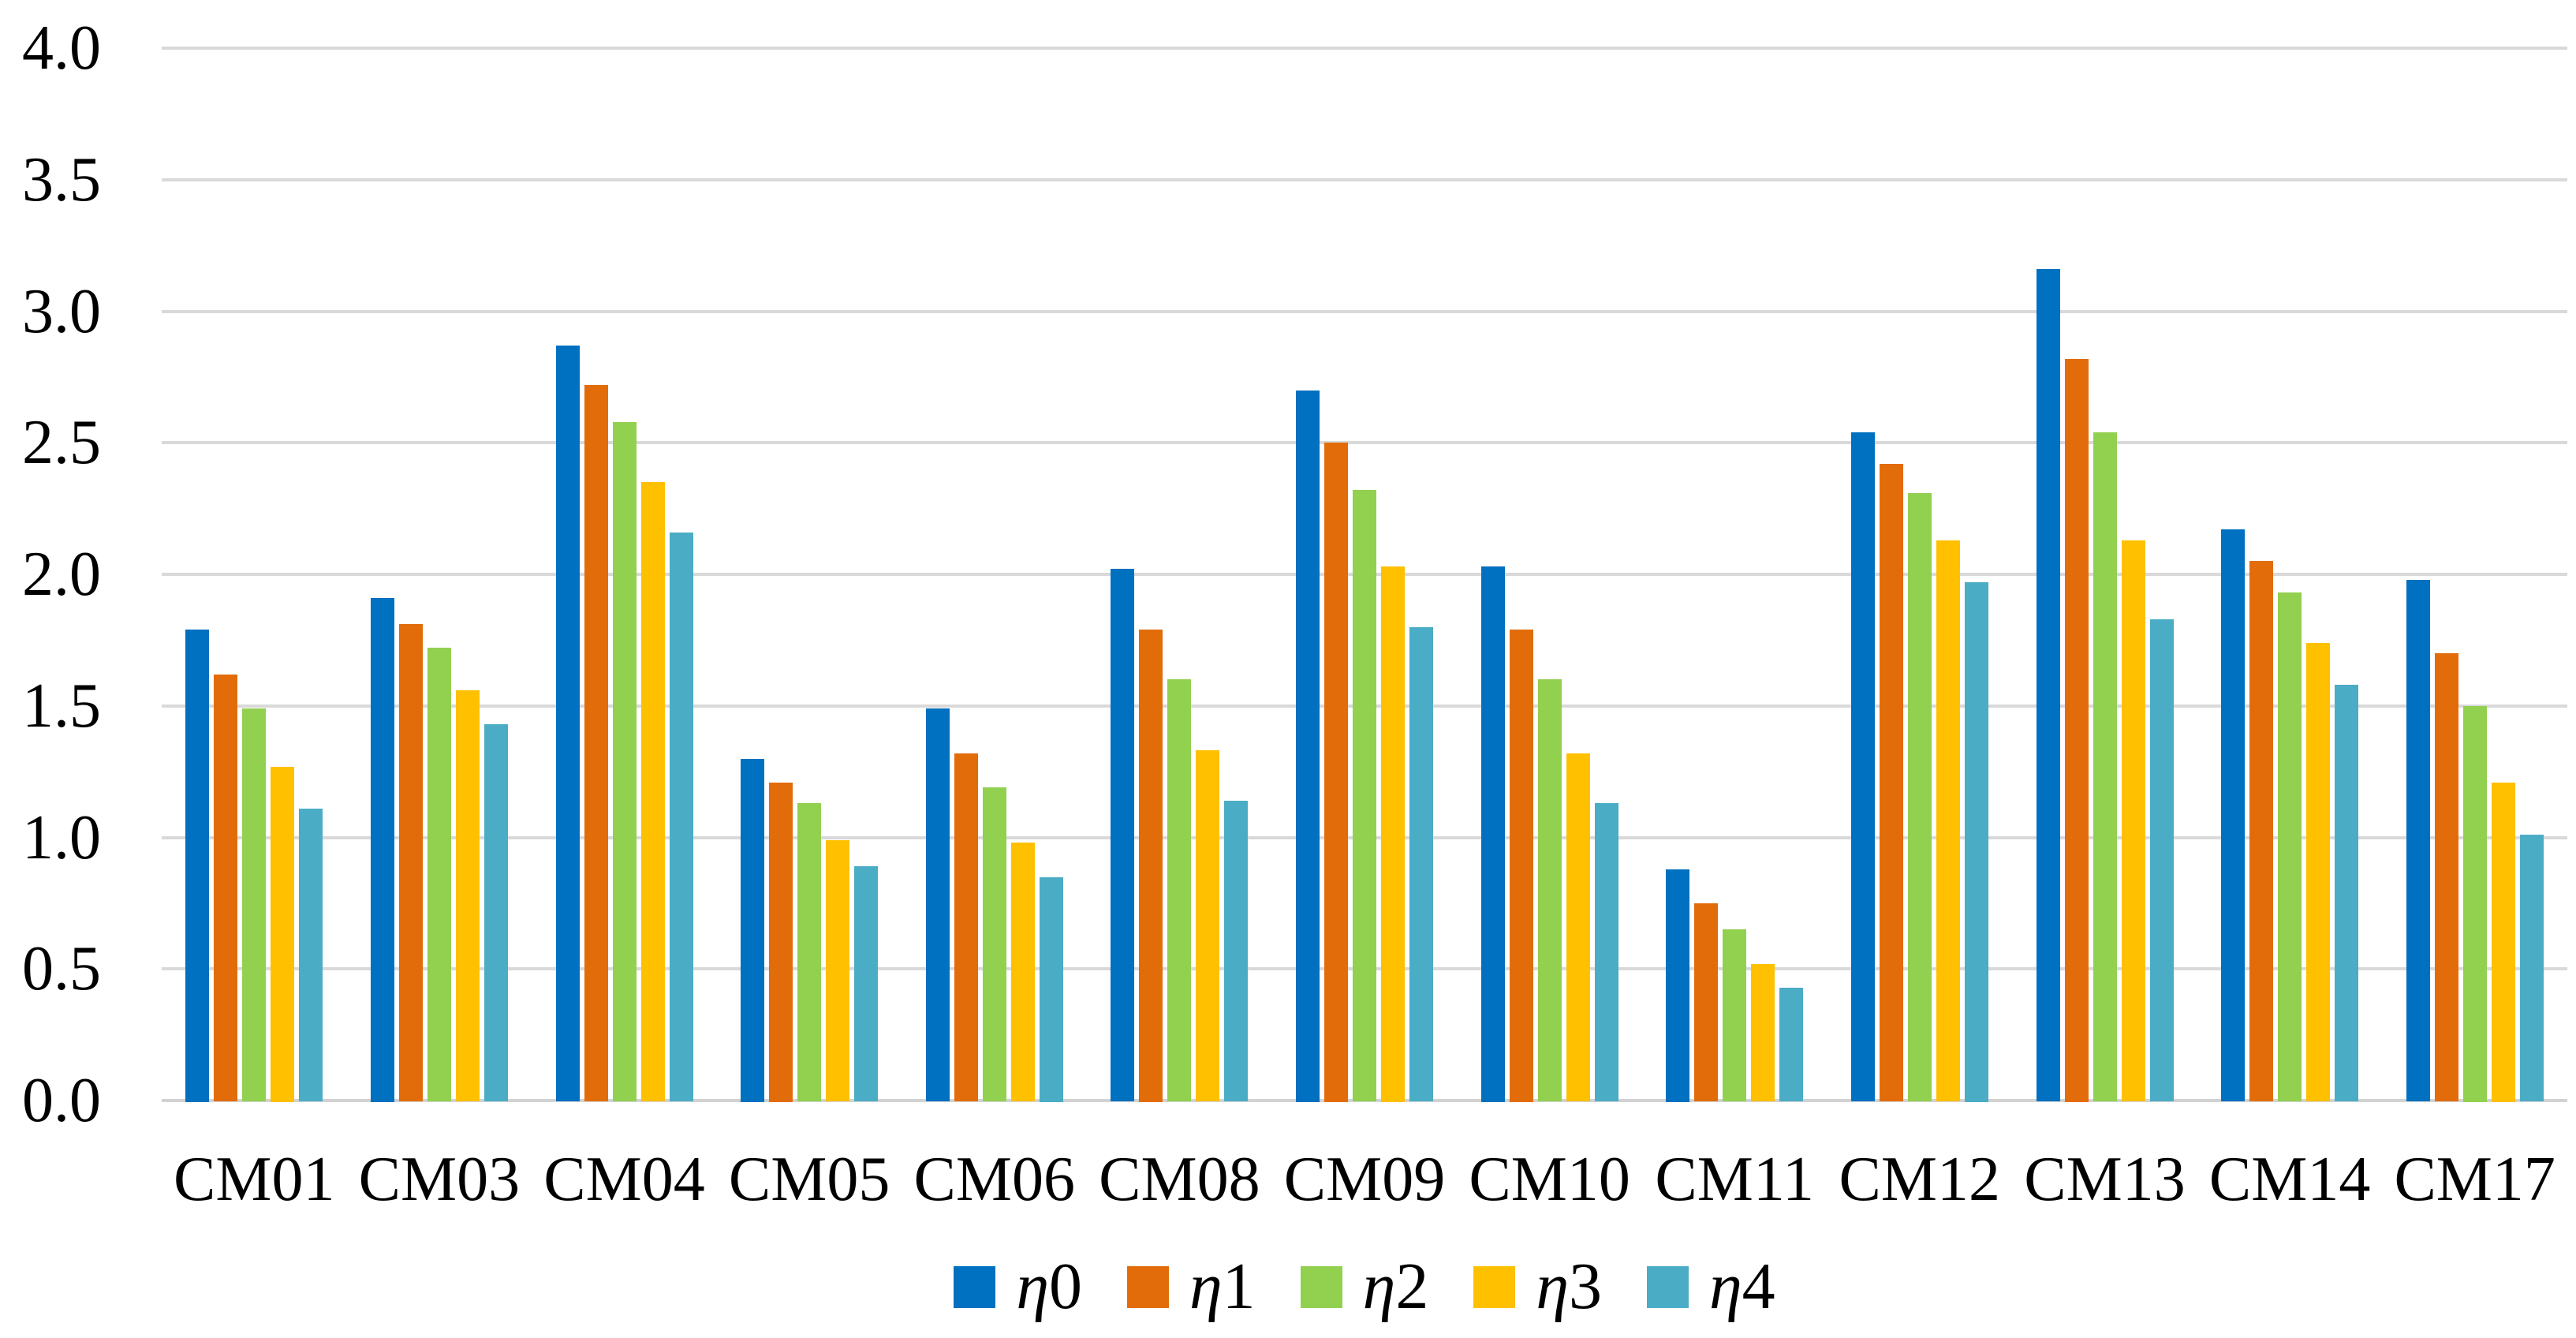  What do you see at coordinates (61, 179) in the screenshot?
I see `y-tick-3.5: 3.5` at bounding box center [61, 179].